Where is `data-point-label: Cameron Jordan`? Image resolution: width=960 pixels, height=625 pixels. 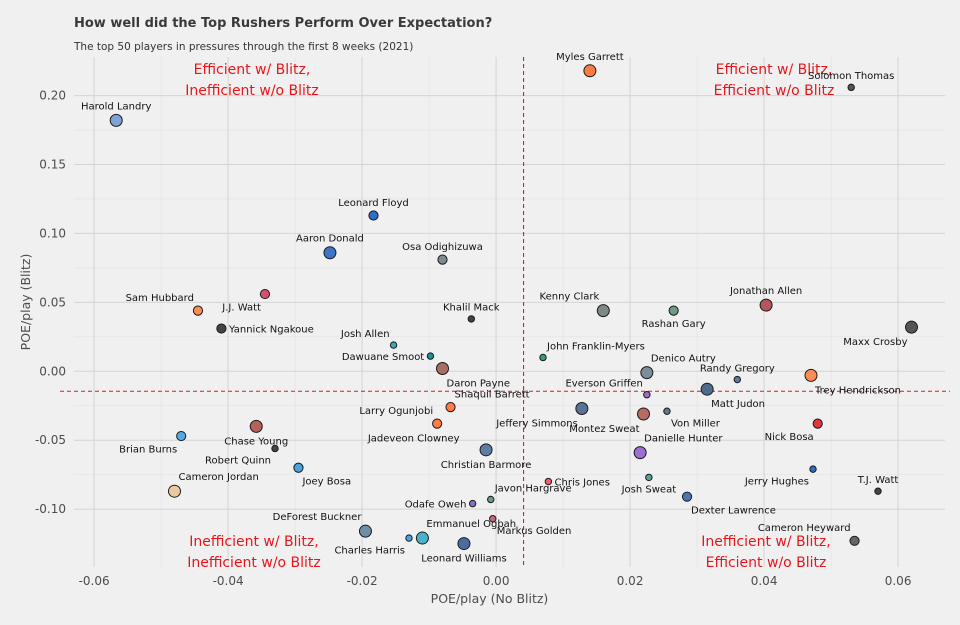 data-point-label: Cameron Jordan is located at coordinates (219, 477).